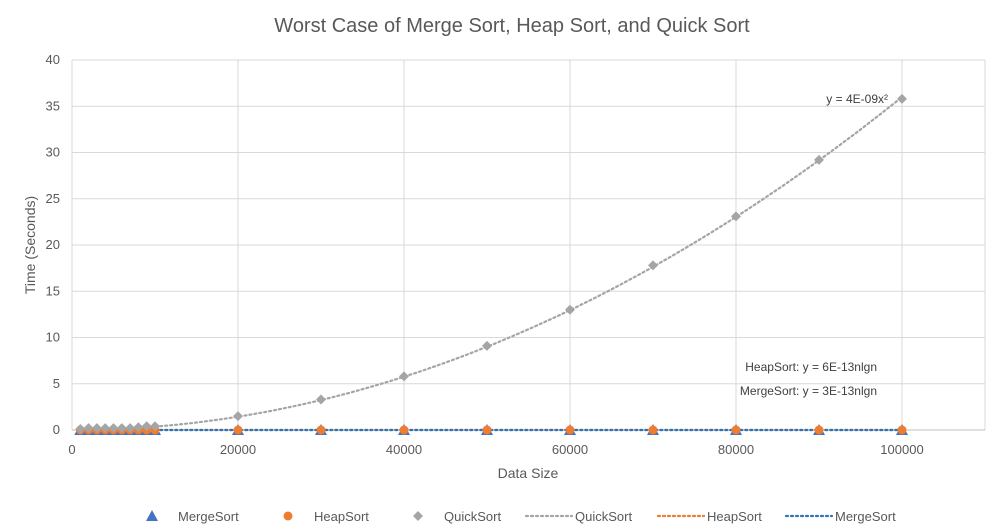  What do you see at coordinates (152, 515) in the screenshot?
I see `legend-triangle-icon` at bounding box center [152, 515].